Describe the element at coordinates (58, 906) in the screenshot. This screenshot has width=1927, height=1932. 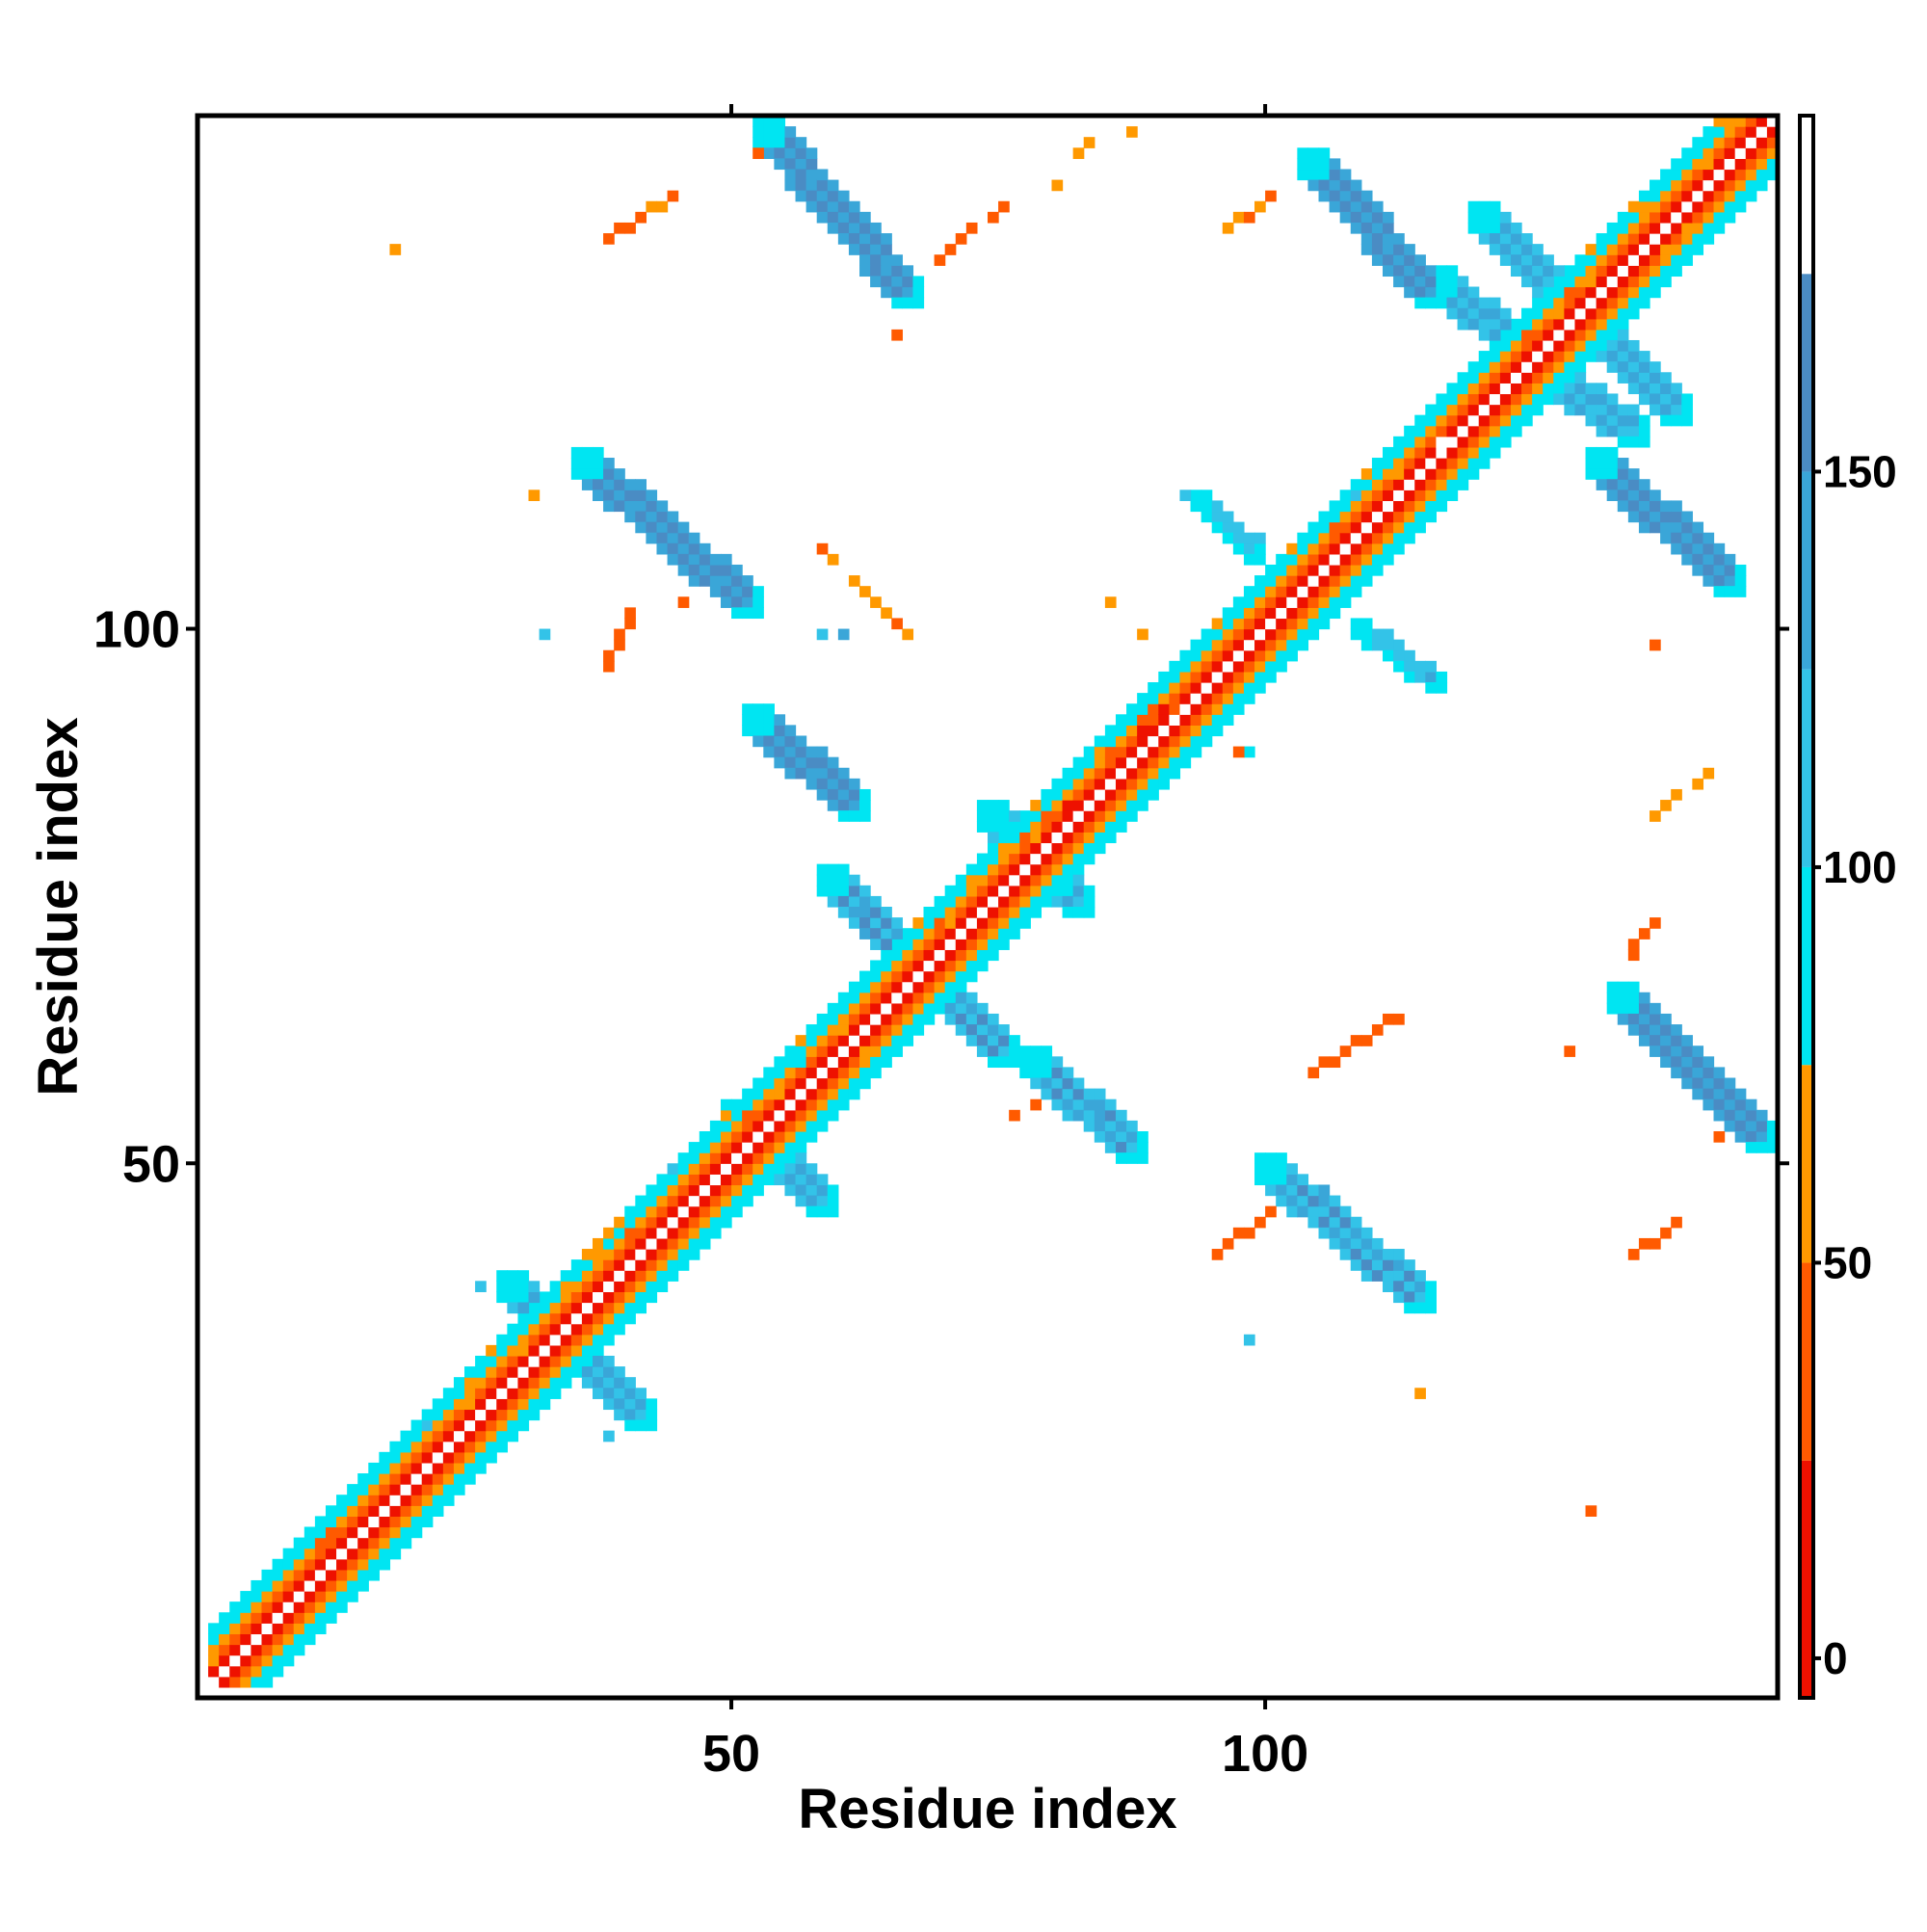
I see `y-axis-title: Residue index` at that location.